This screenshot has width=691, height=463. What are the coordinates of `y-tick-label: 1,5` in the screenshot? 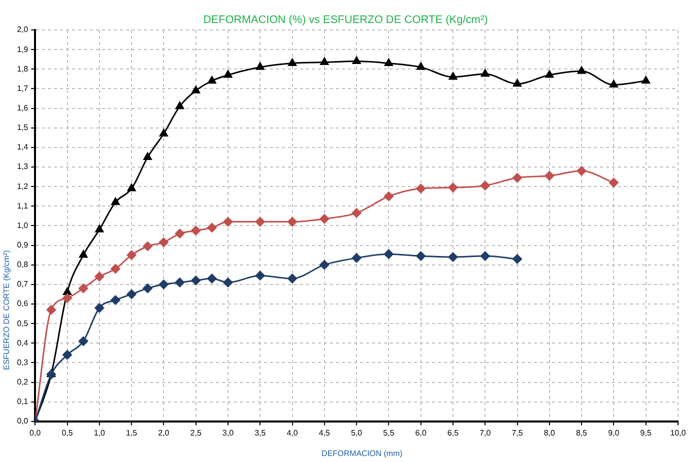 It's located at (22, 127).